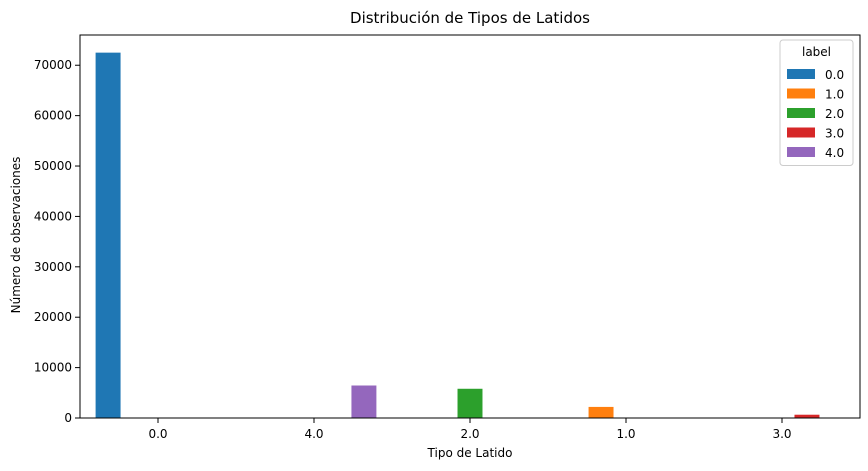 The width and height of the screenshot is (868, 471). What do you see at coordinates (807, 416) in the screenshot?
I see `bar-3.0-series-3.0` at bounding box center [807, 416].